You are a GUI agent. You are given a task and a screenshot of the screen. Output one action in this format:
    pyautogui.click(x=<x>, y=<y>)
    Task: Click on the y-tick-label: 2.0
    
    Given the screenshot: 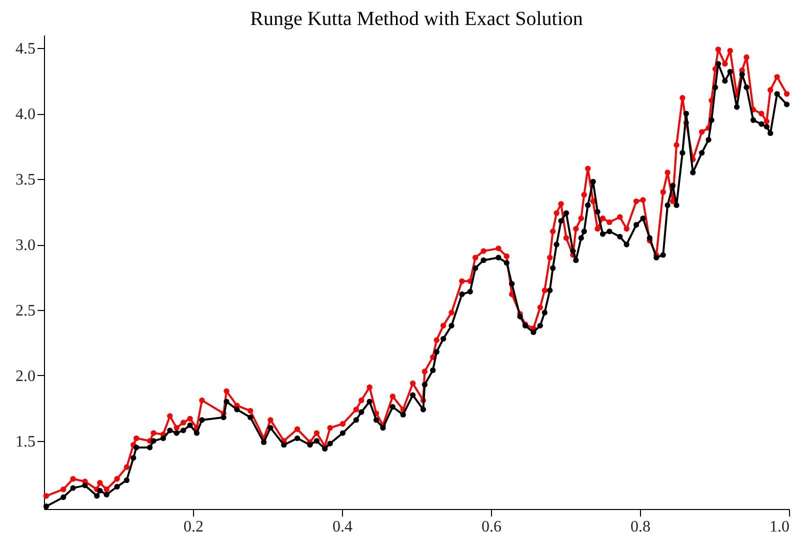 What is the action you would take?
    pyautogui.click(x=26, y=376)
    